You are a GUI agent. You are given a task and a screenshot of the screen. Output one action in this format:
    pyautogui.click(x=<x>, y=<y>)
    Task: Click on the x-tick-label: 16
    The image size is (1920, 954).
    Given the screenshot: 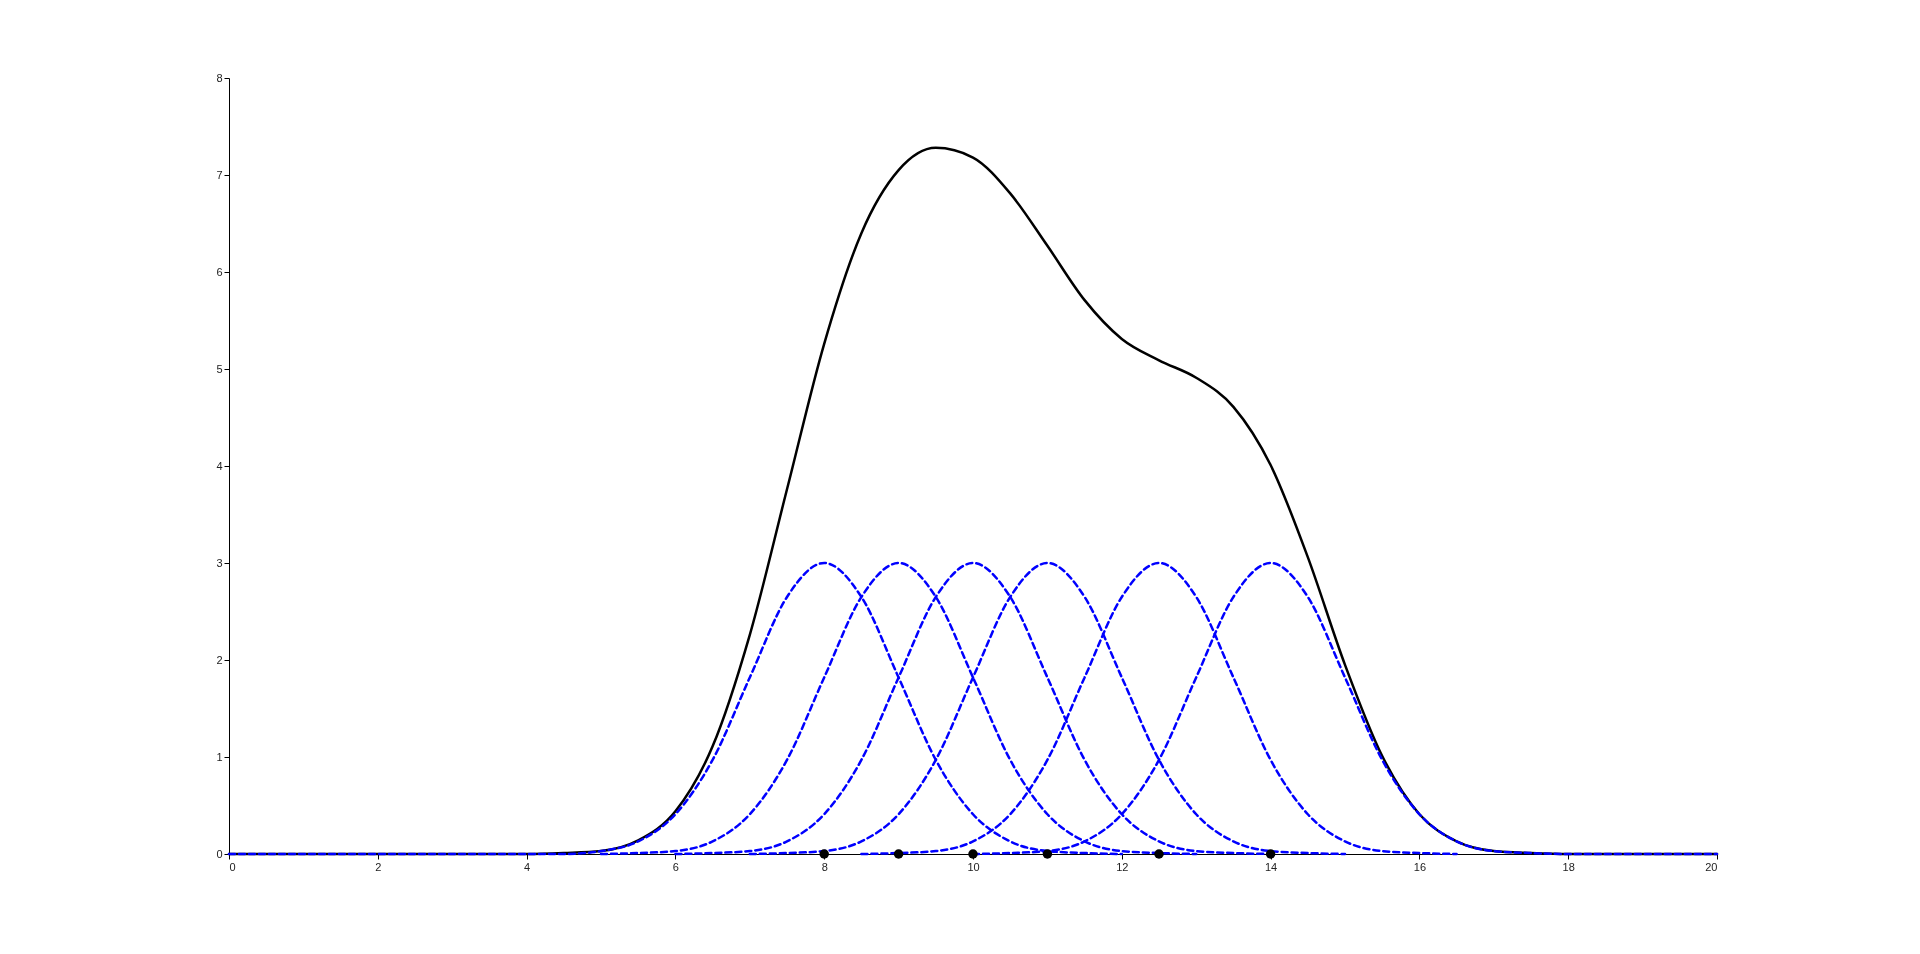 What is the action you would take?
    pyautogui.click(x=1420, y=866)
    